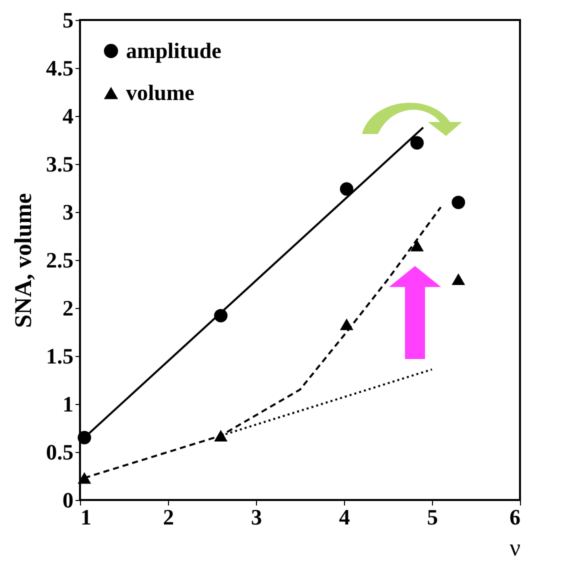 The image size is (566, 581). Describe the element at coordinates (60, 68) in the screenshot. I see `y-tick-label: 4.5` at that location.